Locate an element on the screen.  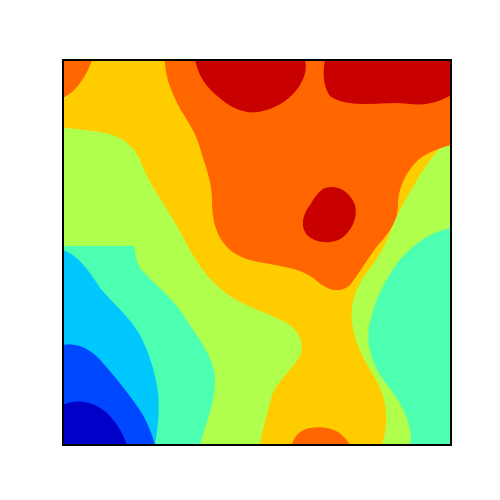
contour-band-level-4-upperleft is located at coordinates (121, 192).